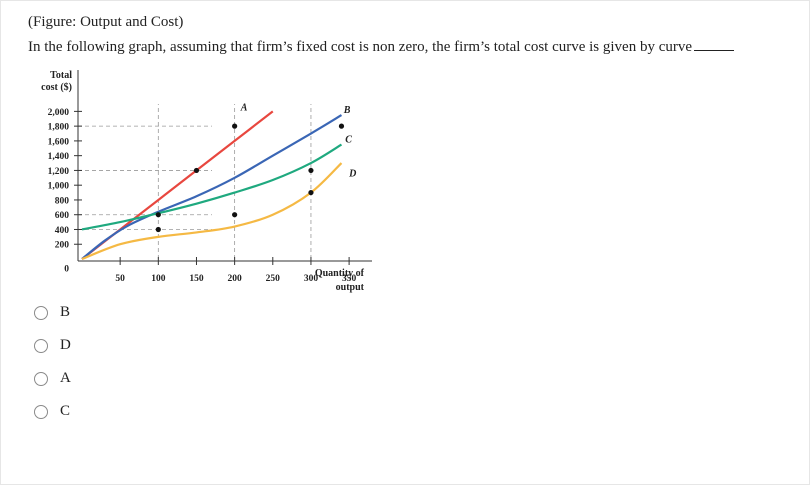 Image resolution: width=812 pixels, height=487 pixels. Describe the element at coordinates (62, 216) in the screenshot. I see `y-tick-label: 600` at that location.